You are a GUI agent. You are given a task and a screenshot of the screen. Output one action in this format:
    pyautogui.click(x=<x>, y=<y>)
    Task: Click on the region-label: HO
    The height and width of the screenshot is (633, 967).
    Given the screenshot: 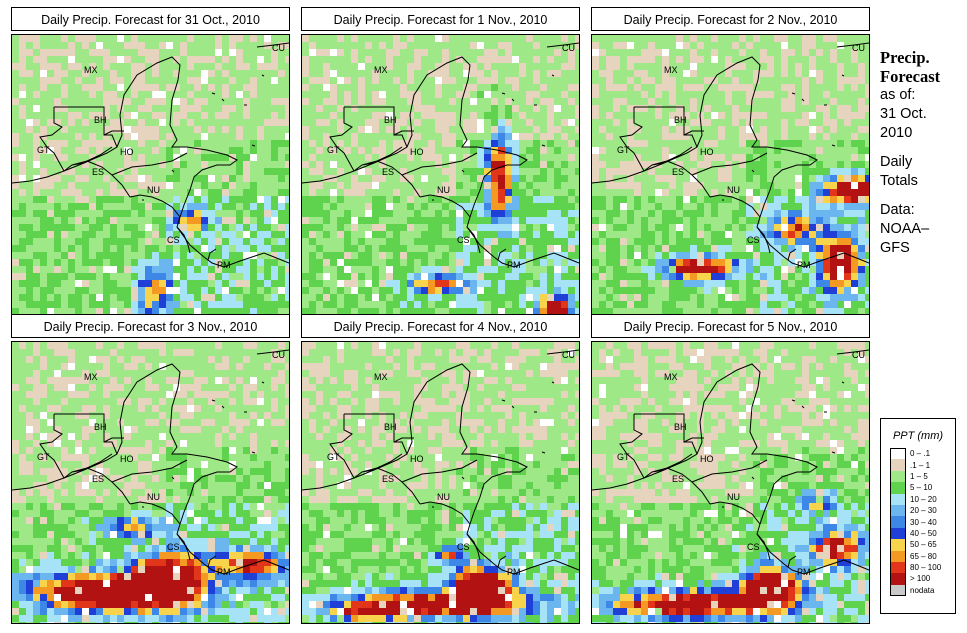 What is the action you would take?
    pyautogui.click(x=127, y=152)
    